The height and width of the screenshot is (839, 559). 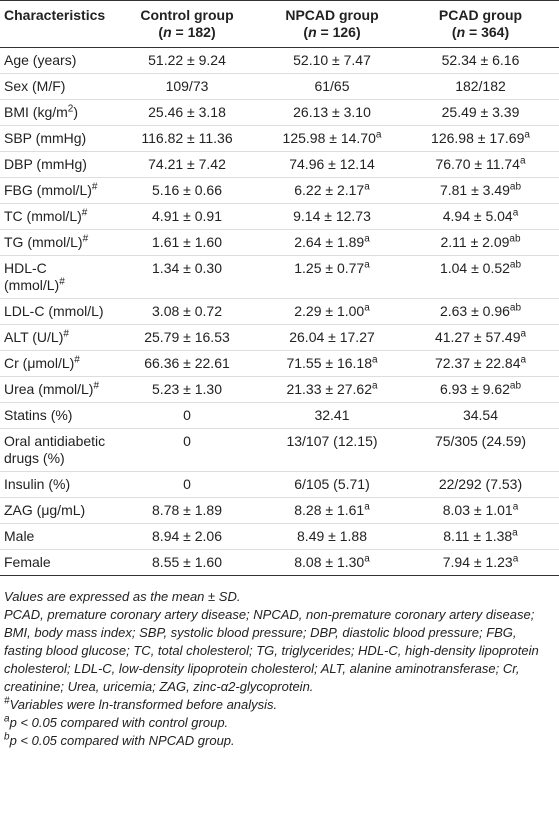 What do you see at coordinates (480, 536) in the screenshot?
I see `table-cell: 8.11 ± 1.38a` at bounding box center [480, 536].